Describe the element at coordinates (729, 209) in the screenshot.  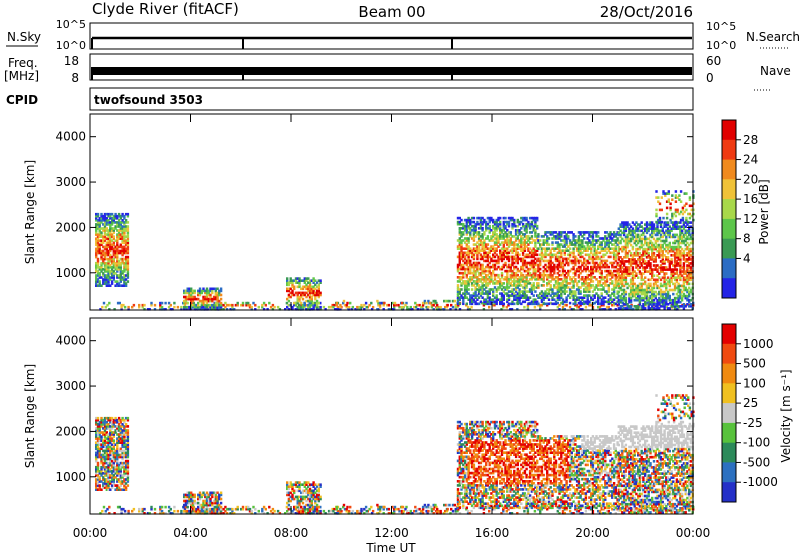
I see `power-colorbar-frame` at that location.